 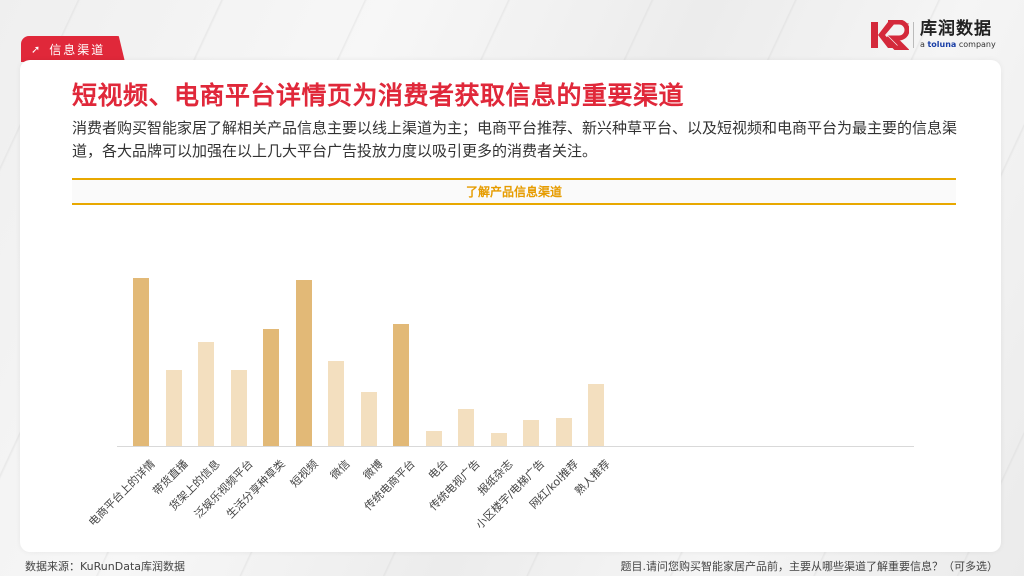 What do you see at coordinates (77, 49) in the screenshot?
I see `section-tab-label: 信息渠道` at bounding box center [77, 49].